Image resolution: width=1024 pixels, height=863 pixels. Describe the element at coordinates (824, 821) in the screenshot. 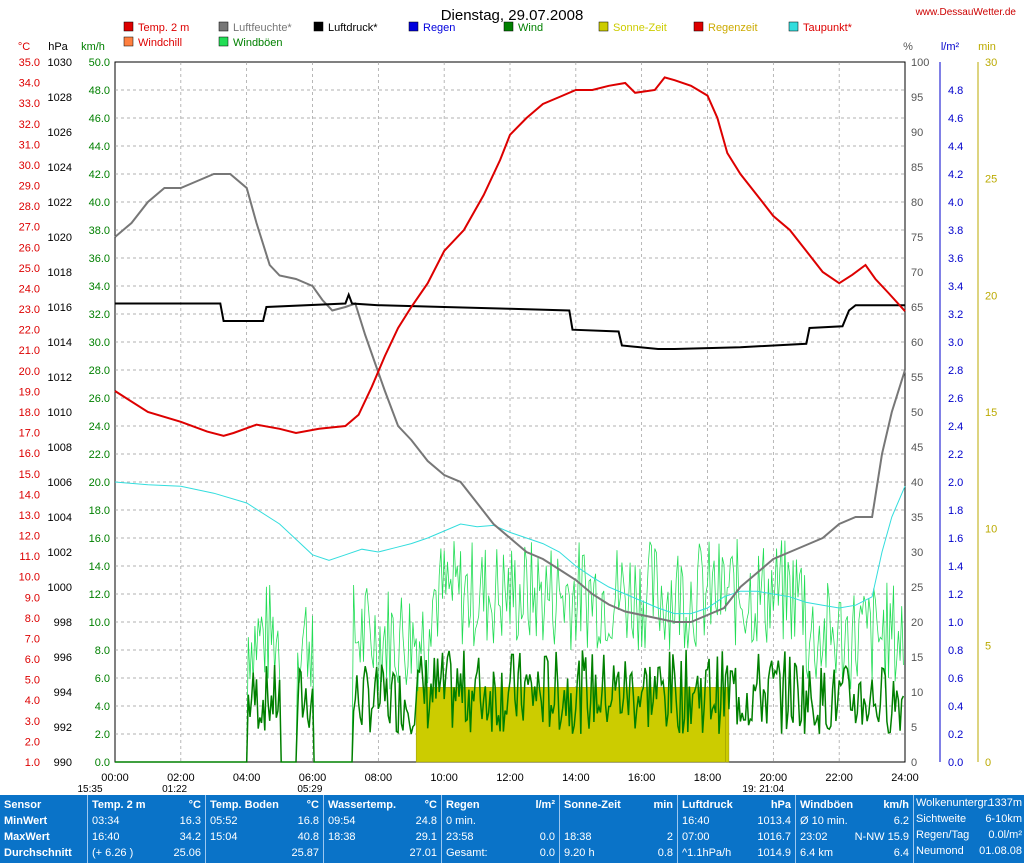

I see `stats-time: Ø 10 min.` at that location.